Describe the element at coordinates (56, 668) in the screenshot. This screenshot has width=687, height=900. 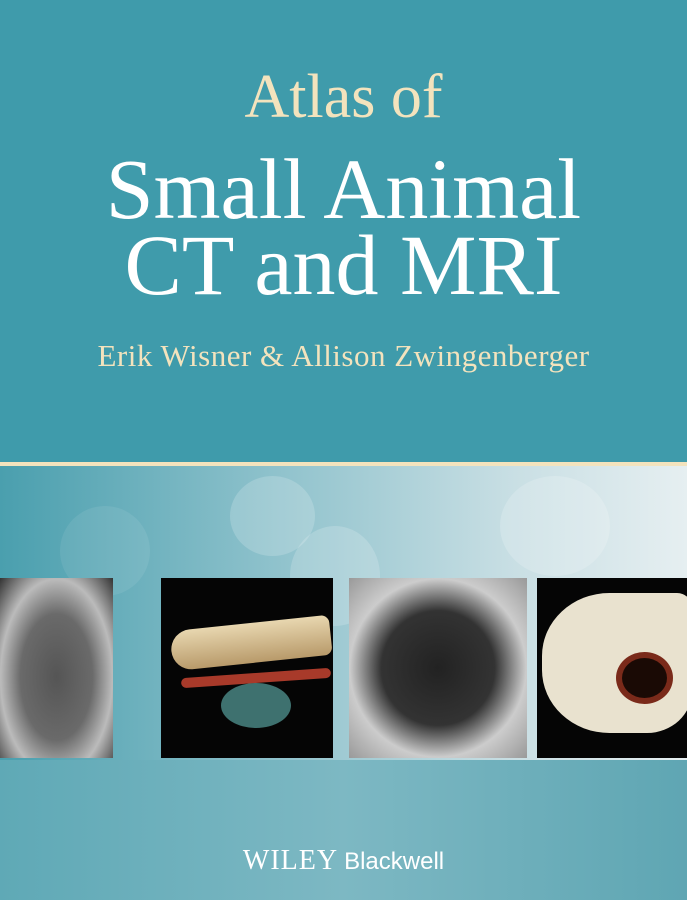
I see `mri-brain-image` at that location.